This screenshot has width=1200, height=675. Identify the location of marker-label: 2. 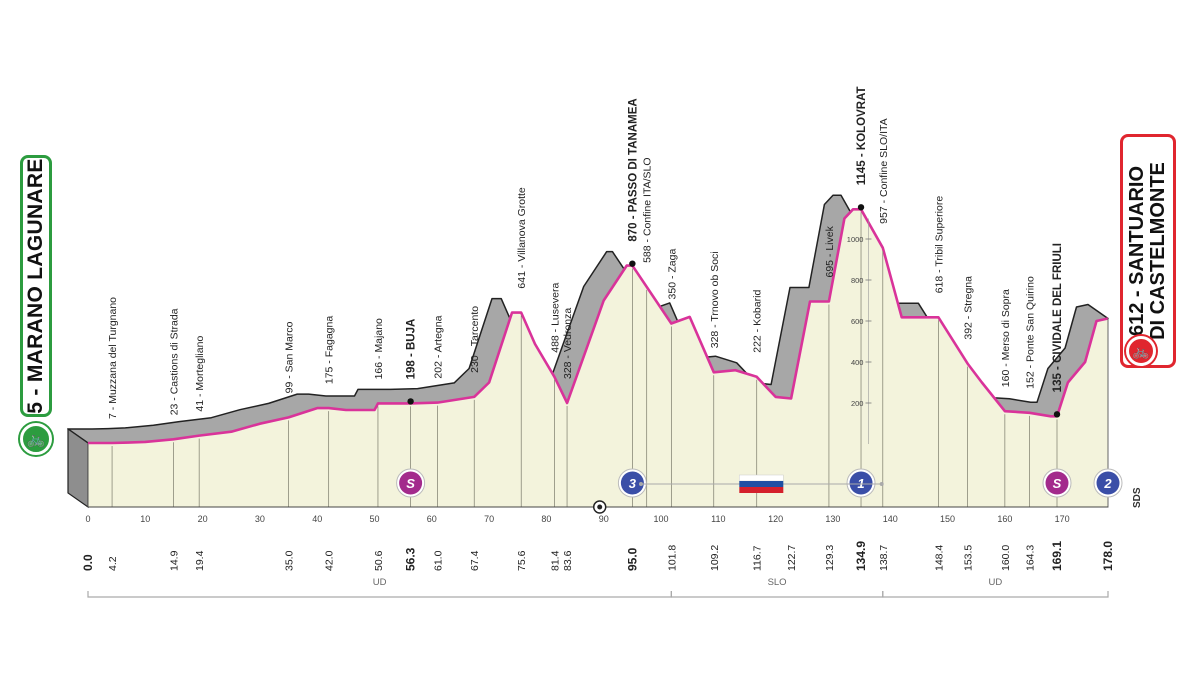
(1107, 483).